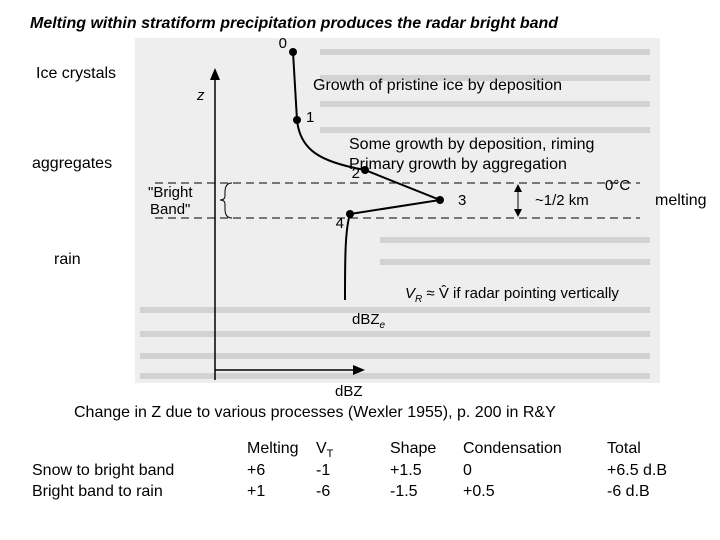 Image resolution: width=720 pixels, height=540 pixels. What do you see at coordinates (76, 73) in the screenshot?
I see `side-label: Ice crystals` at bounding box center [76, 73].